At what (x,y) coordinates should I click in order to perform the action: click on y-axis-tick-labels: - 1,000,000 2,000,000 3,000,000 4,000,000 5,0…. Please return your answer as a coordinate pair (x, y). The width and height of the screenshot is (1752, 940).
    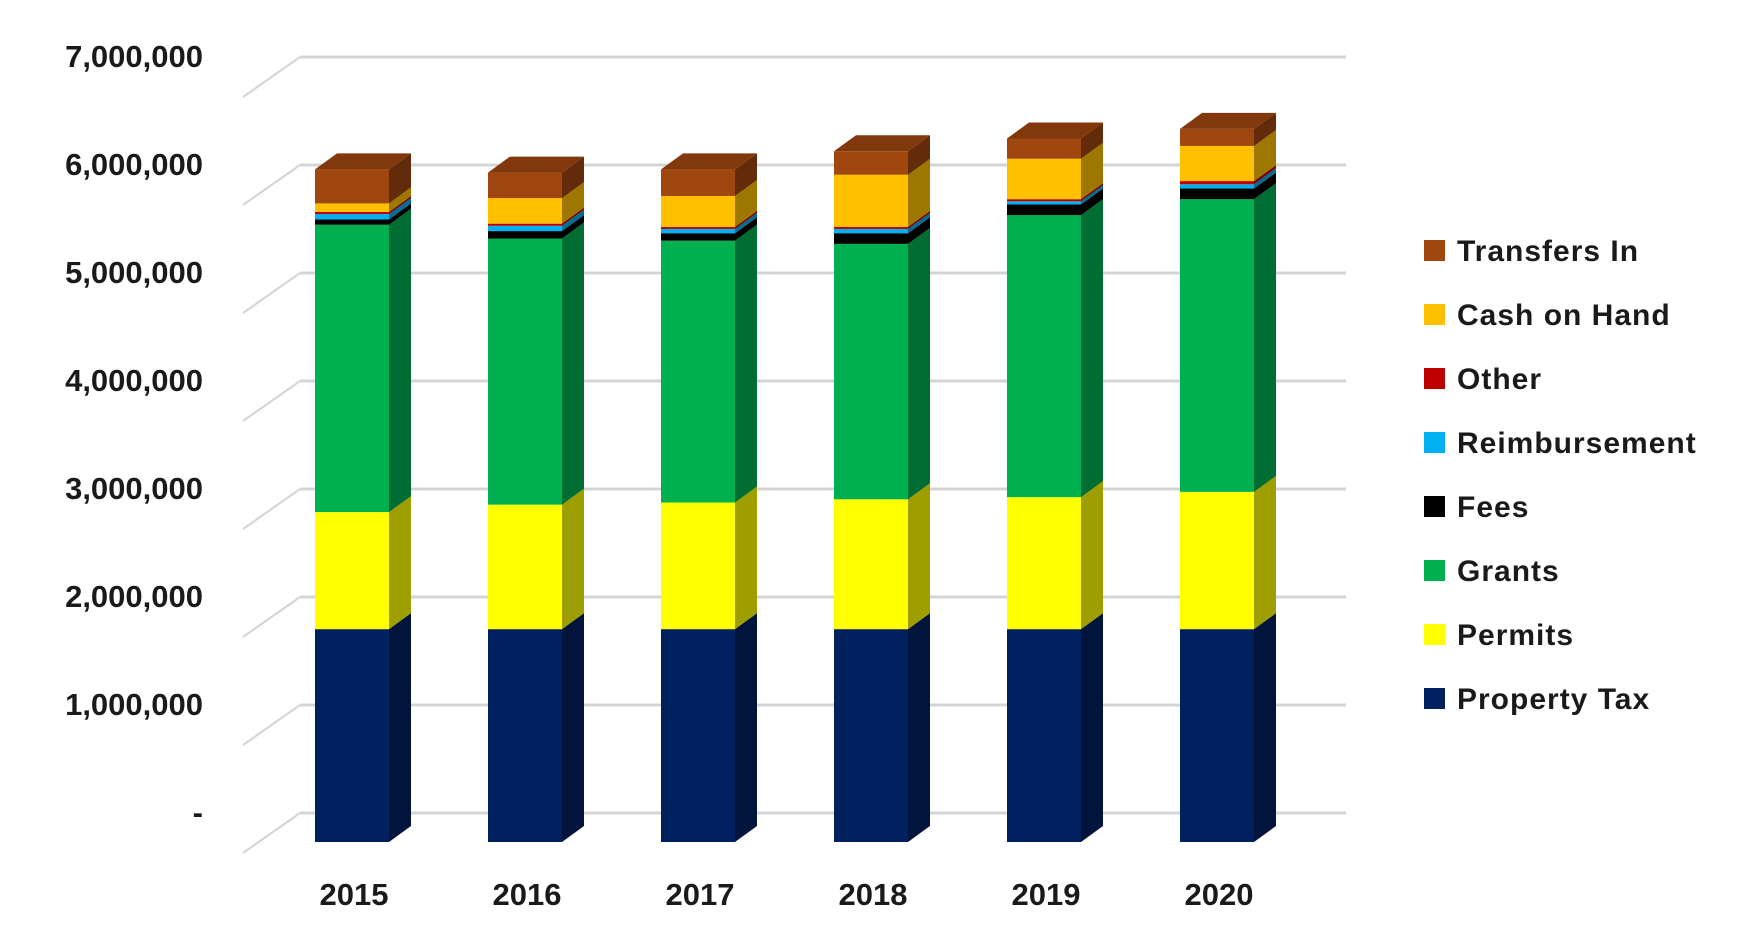
    Looking at the image, I should click on (134, 434).